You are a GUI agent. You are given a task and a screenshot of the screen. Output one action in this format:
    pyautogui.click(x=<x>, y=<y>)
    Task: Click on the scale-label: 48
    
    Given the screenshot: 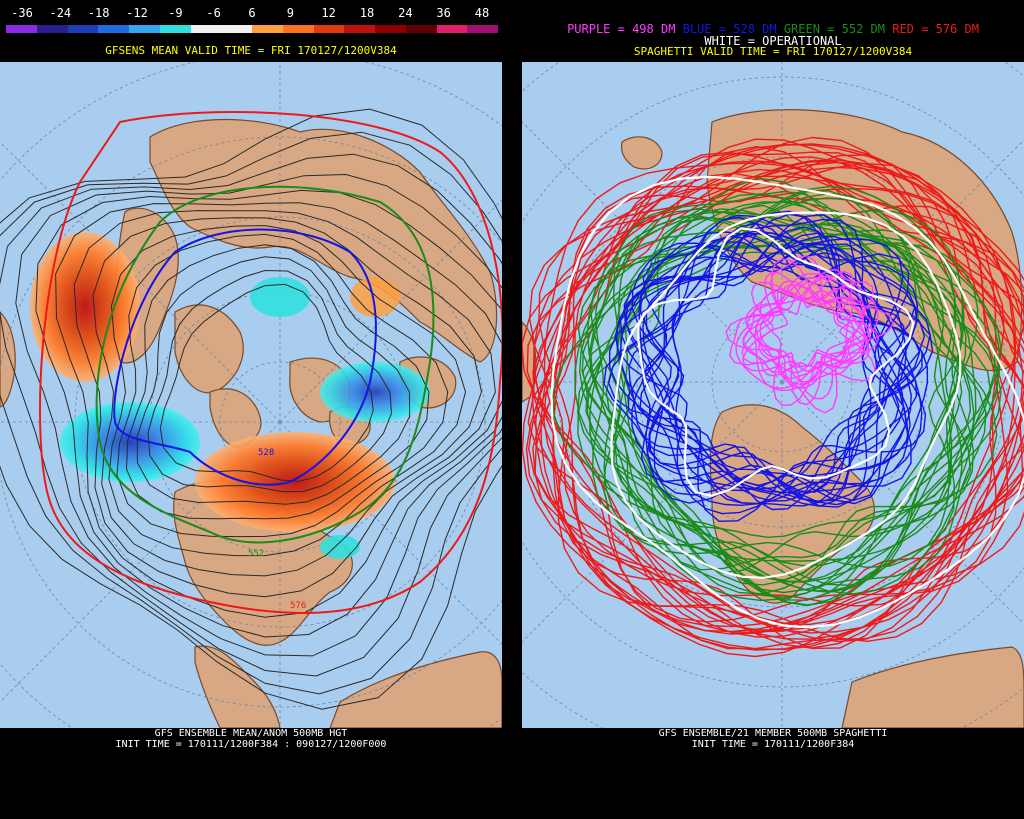 What is the action you would take?
    pyautogui.click(x=482, y=13)
    